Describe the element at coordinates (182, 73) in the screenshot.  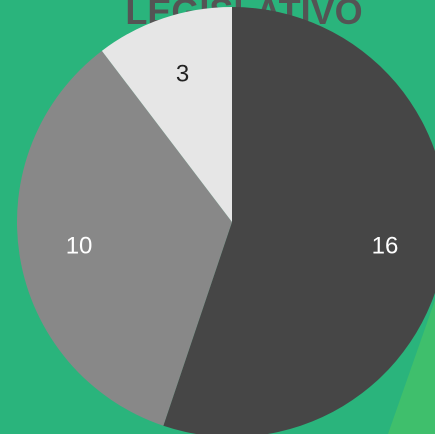
I see `slice-label: 3` at that location.